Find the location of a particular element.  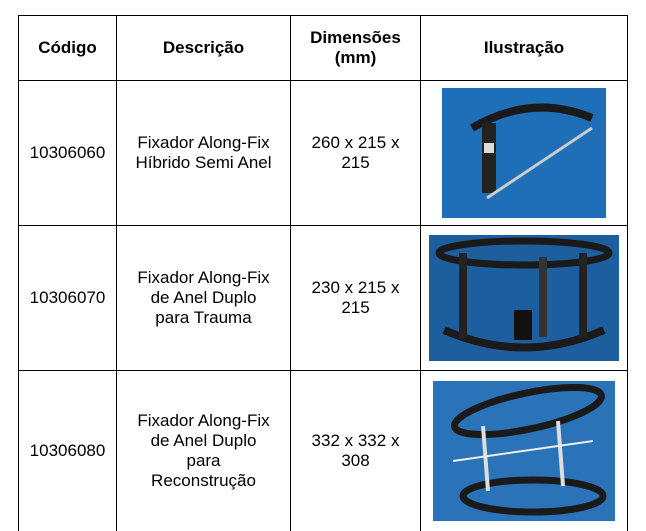

header-line: Dimensões is located at coordinates (355, 37).